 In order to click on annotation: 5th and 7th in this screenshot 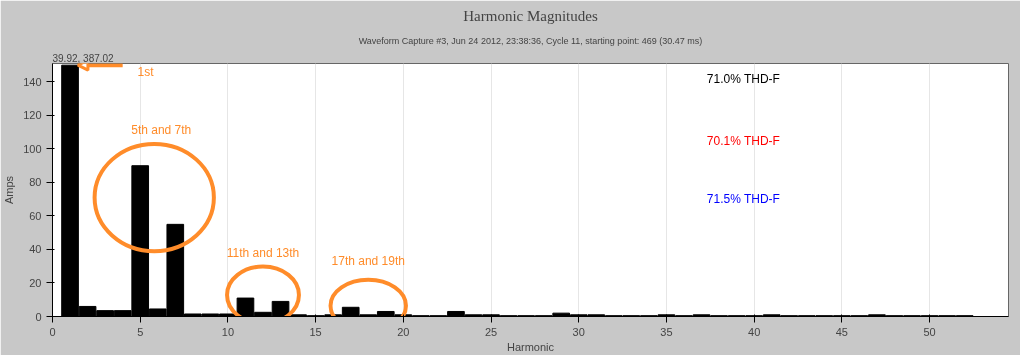, I will do `click(161, 130)`.